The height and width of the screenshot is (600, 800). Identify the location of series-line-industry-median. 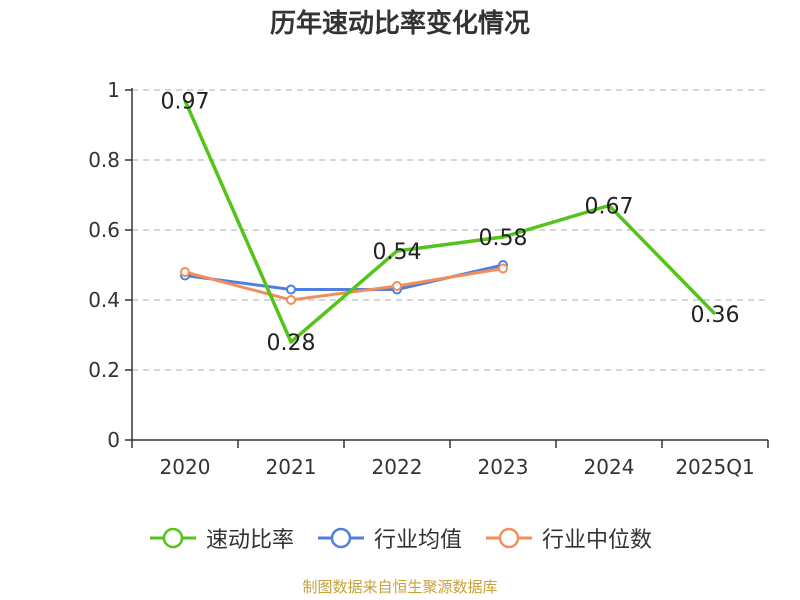
(344, 284).